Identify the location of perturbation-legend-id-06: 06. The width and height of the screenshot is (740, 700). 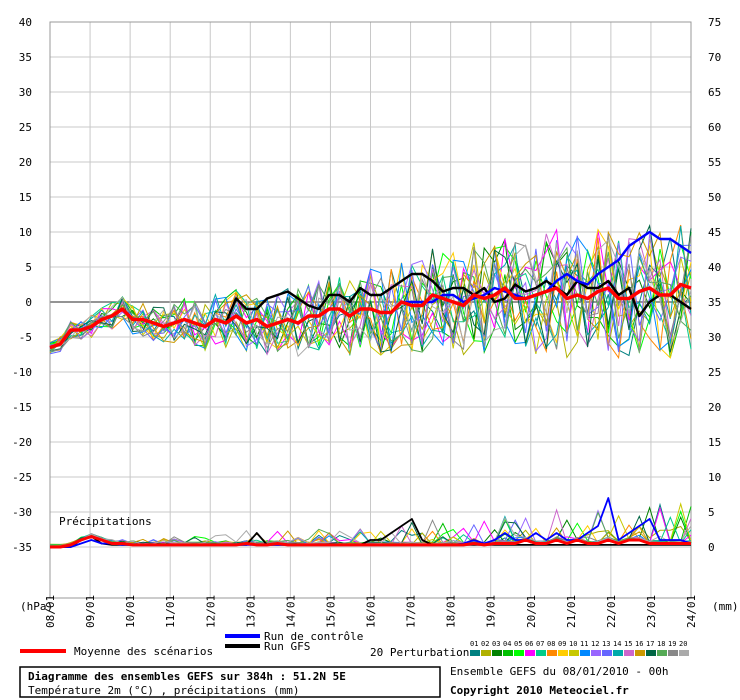
(529, 644).